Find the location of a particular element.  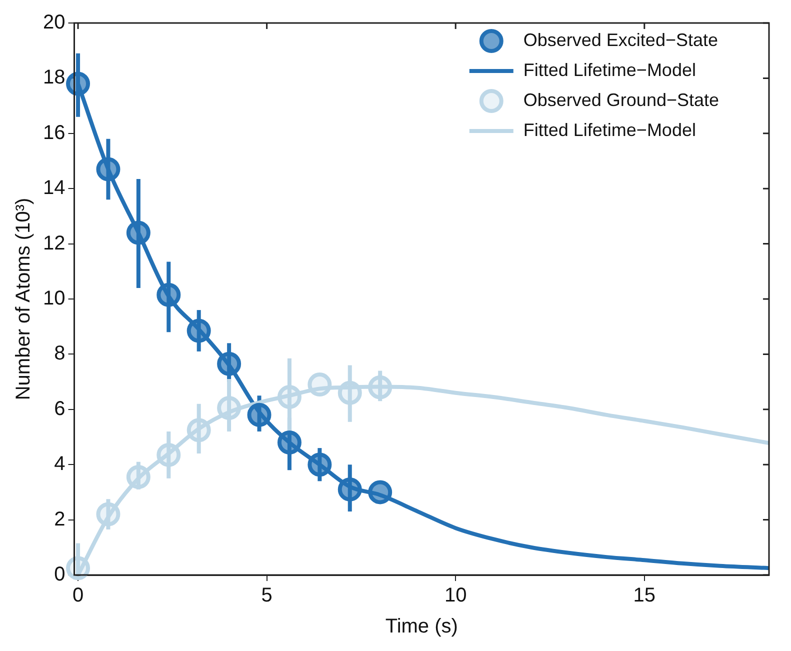

y-tick-label: 6 is located at coordinates (60, 409).